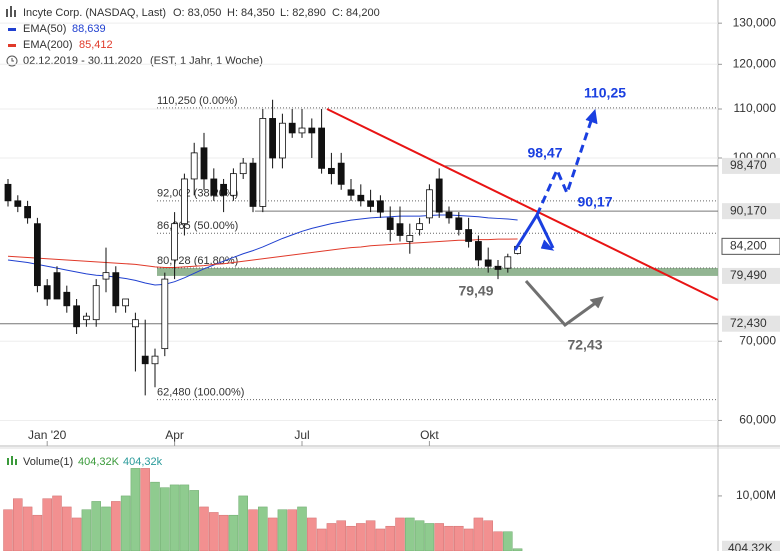 Image resolution: width=780 pixels, height=551 pixels. I want to click on clock-icon, so click(12, 61).